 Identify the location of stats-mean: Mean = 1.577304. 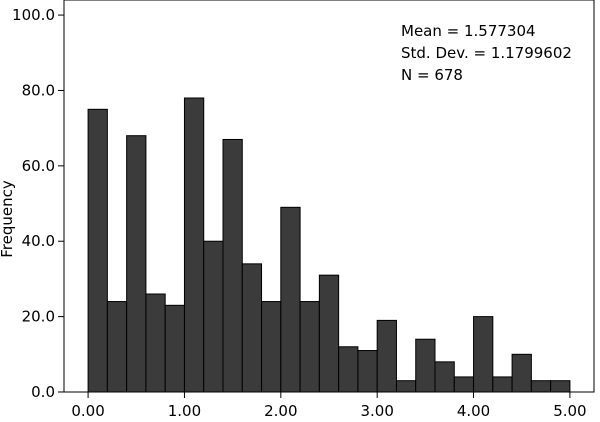
(468, 31).